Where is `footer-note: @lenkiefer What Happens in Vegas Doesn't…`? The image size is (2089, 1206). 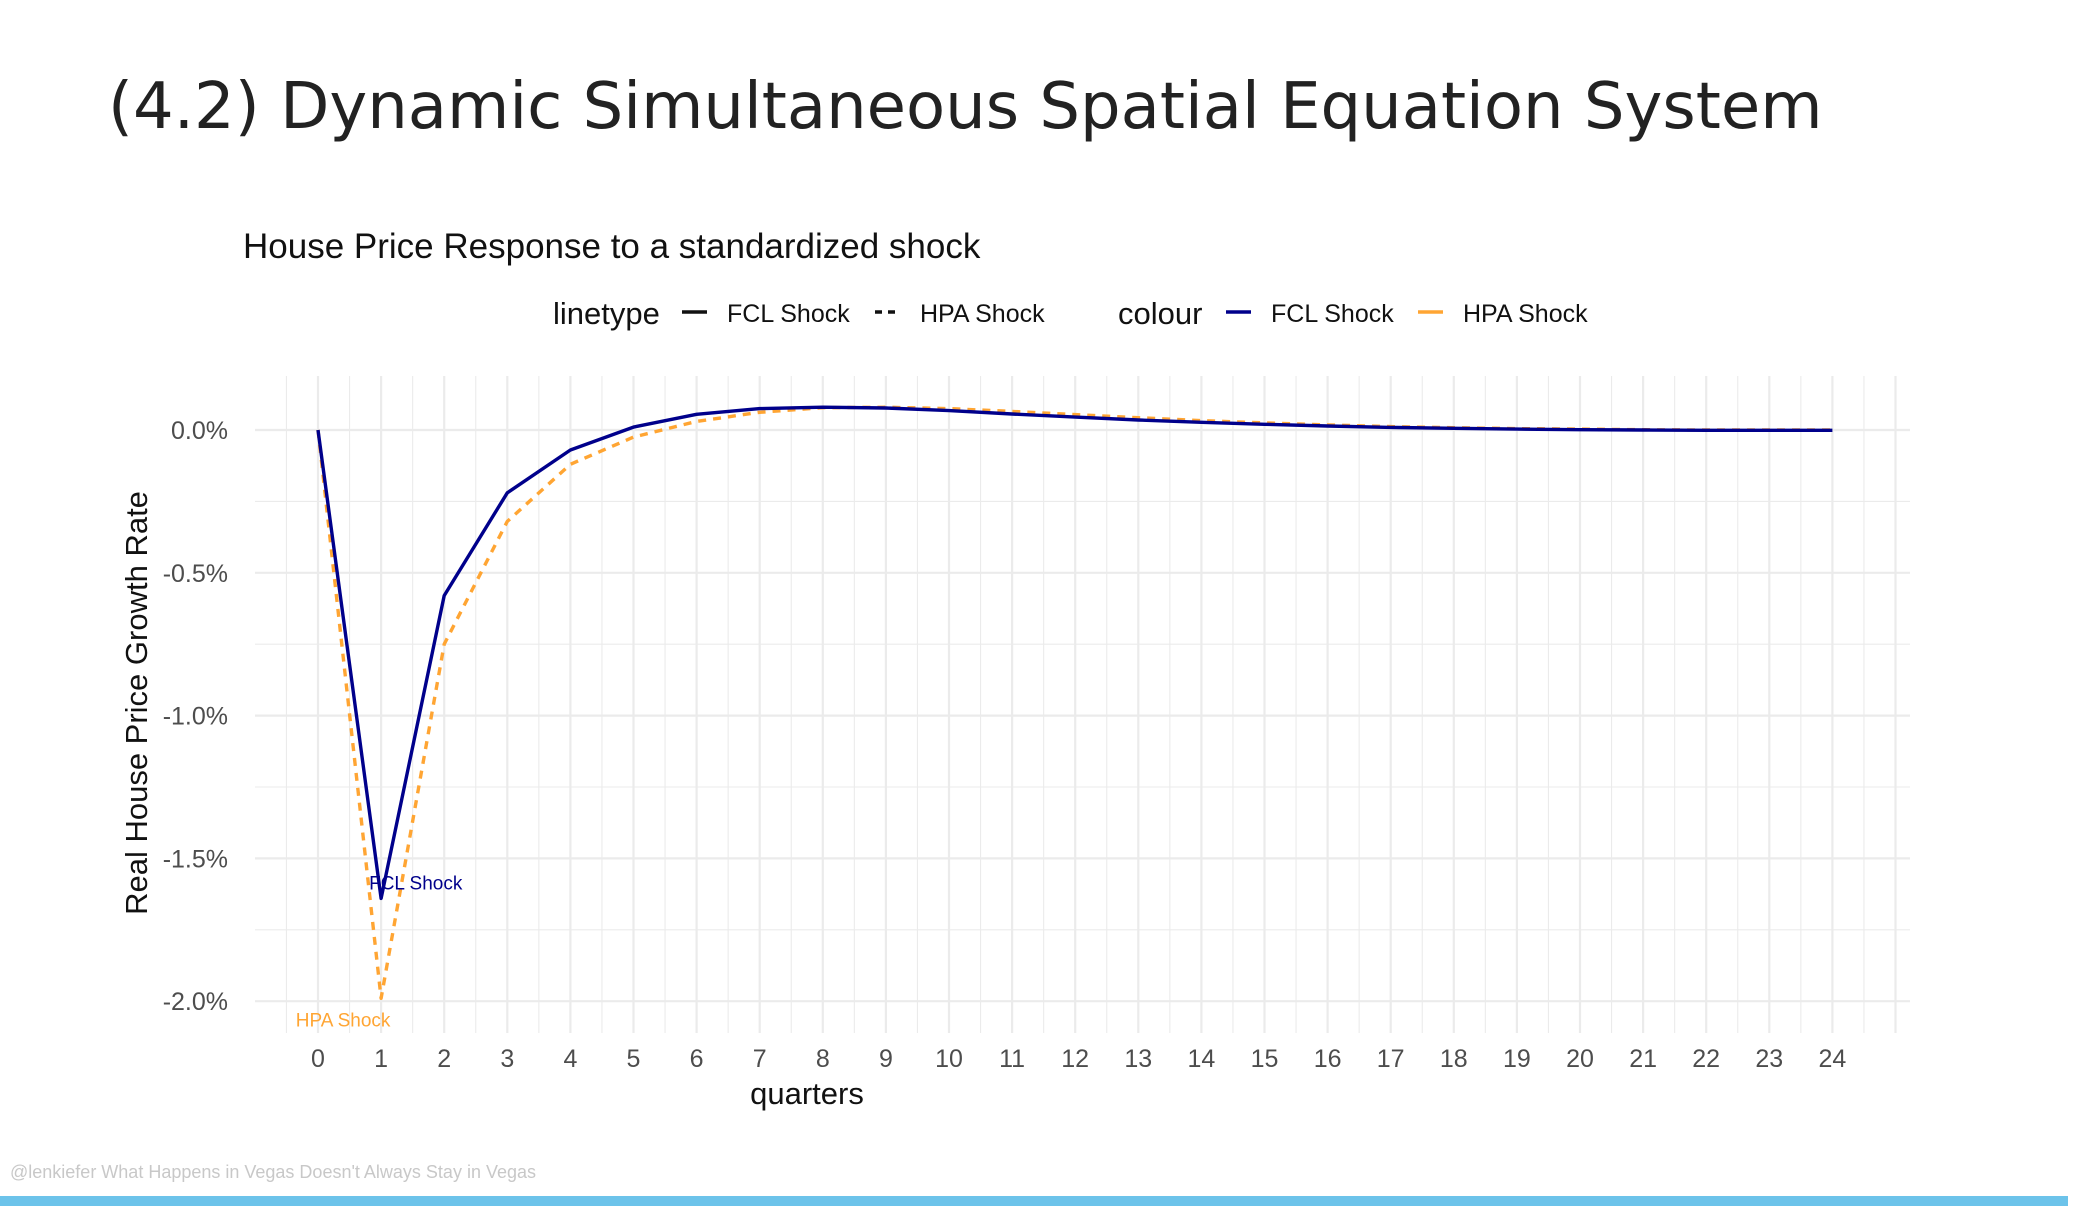
footer-note: @lenkiefer What Happens in Vegas Doesn't… is located at coordinates (273, 1172).